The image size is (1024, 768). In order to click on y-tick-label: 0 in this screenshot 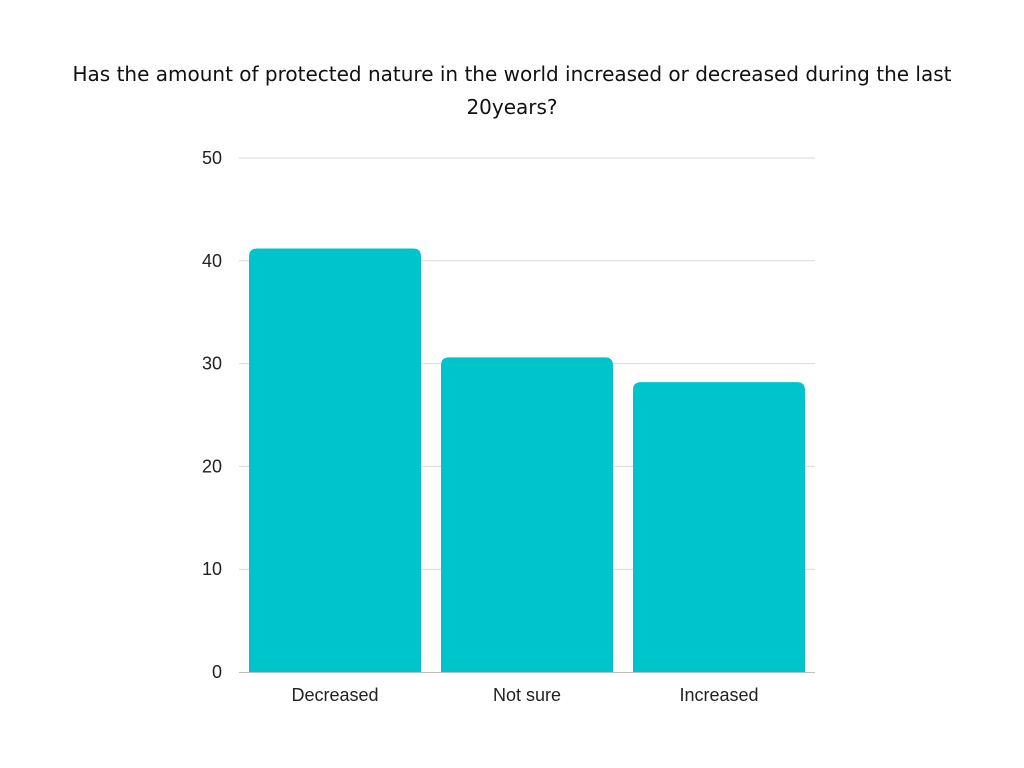, I will do `click(217, 672)`.